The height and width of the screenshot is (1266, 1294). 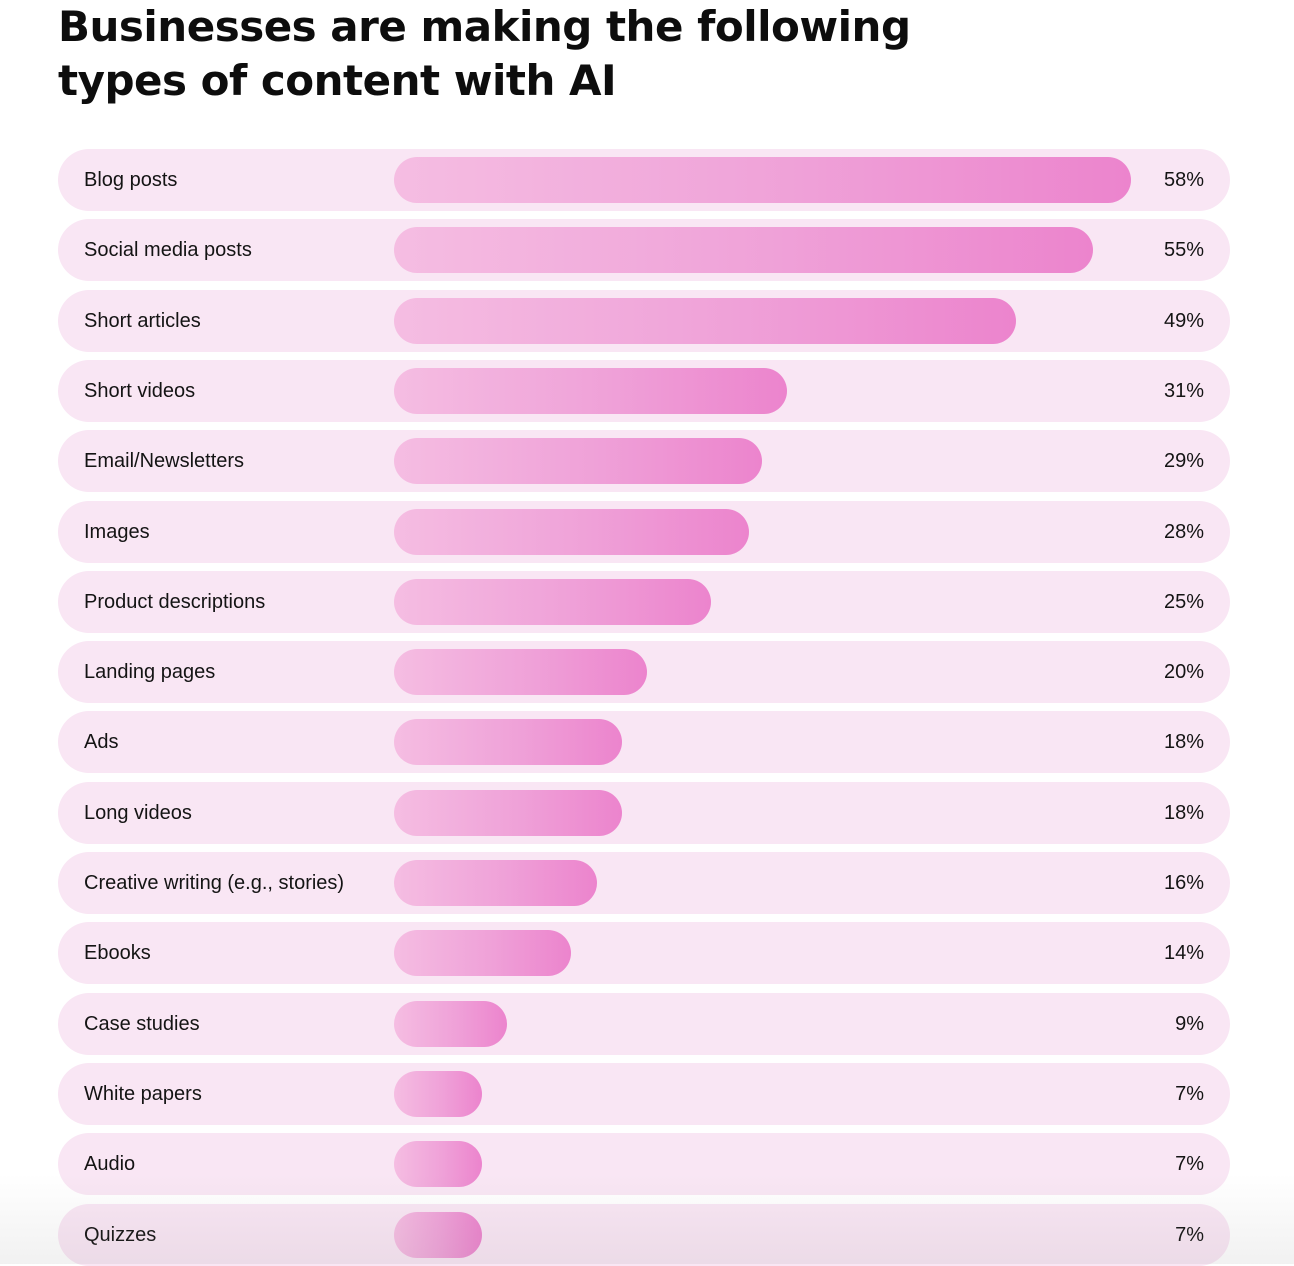 What do you see at coordinates (1183, 250) in the screenshot?
I see `bar-value-label: 55%` at bounding box center [1183, 250].